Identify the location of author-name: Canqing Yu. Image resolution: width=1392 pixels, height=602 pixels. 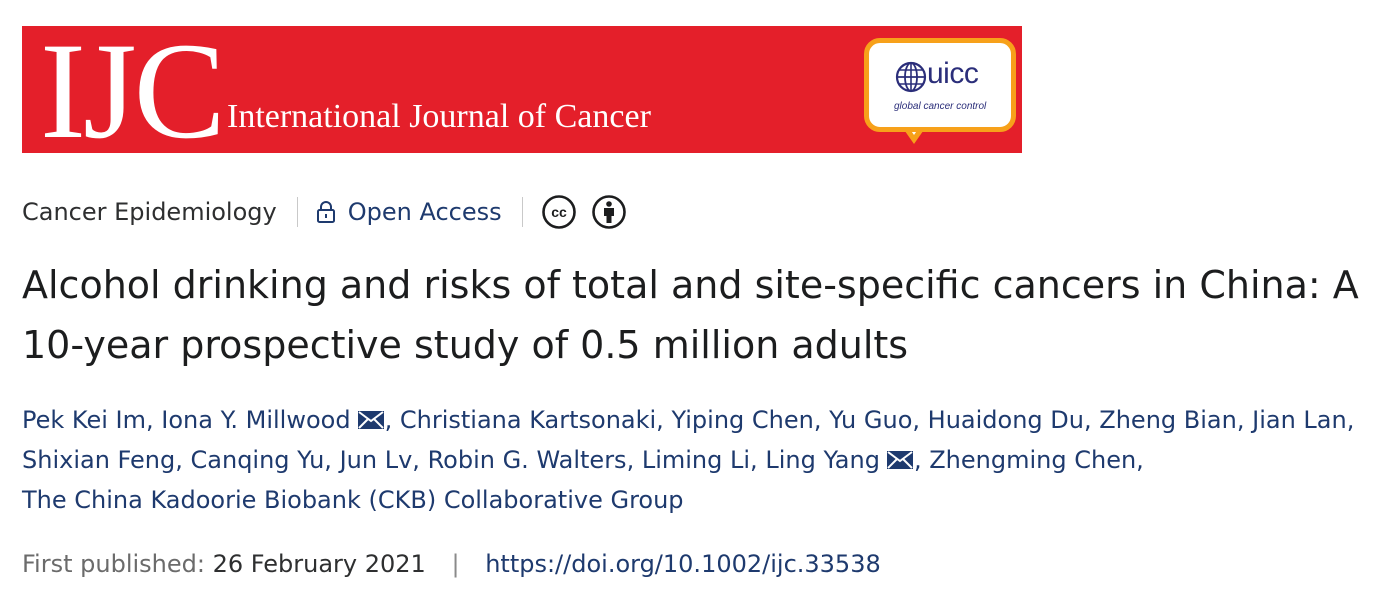
(257, 460).